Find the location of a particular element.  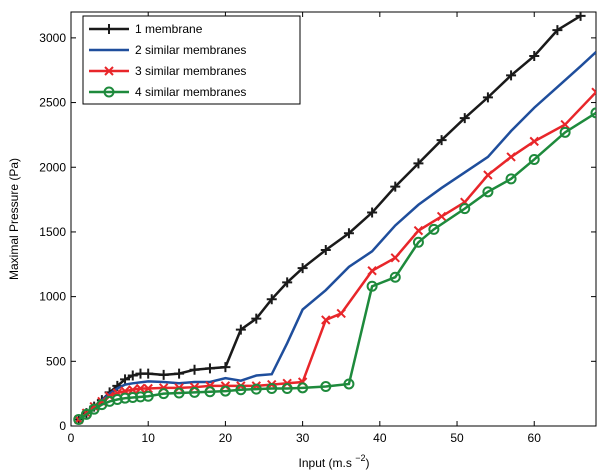

y-tick-label: 1000 is located at coordinates (52, 297).